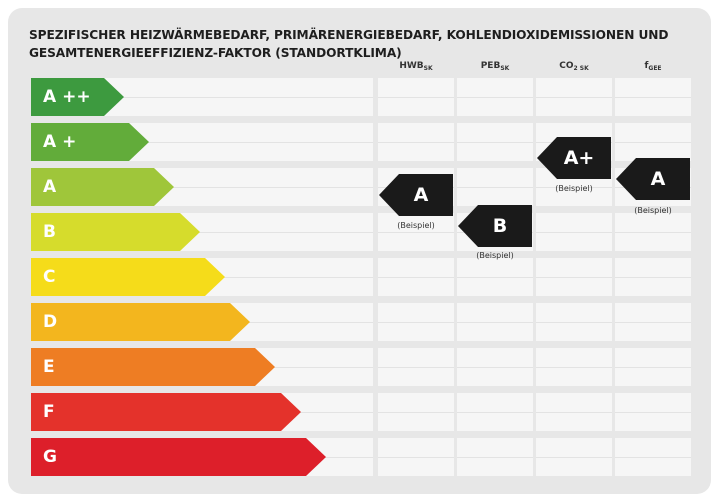 The width and height of the screenshot is (720, 502). What do you see at coordinates (416, 225) in the screenshot?
I see `marker-hwb-note: (Beispiel)` at bounding box center [416, 225].